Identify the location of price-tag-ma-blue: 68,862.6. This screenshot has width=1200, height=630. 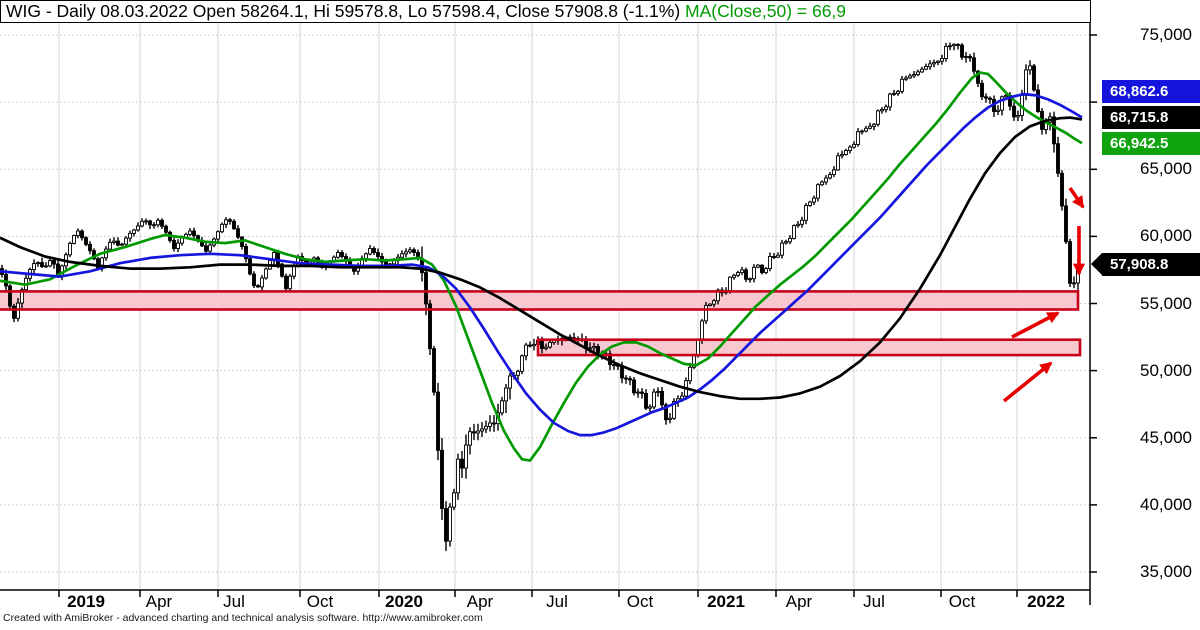
(1151, 91).